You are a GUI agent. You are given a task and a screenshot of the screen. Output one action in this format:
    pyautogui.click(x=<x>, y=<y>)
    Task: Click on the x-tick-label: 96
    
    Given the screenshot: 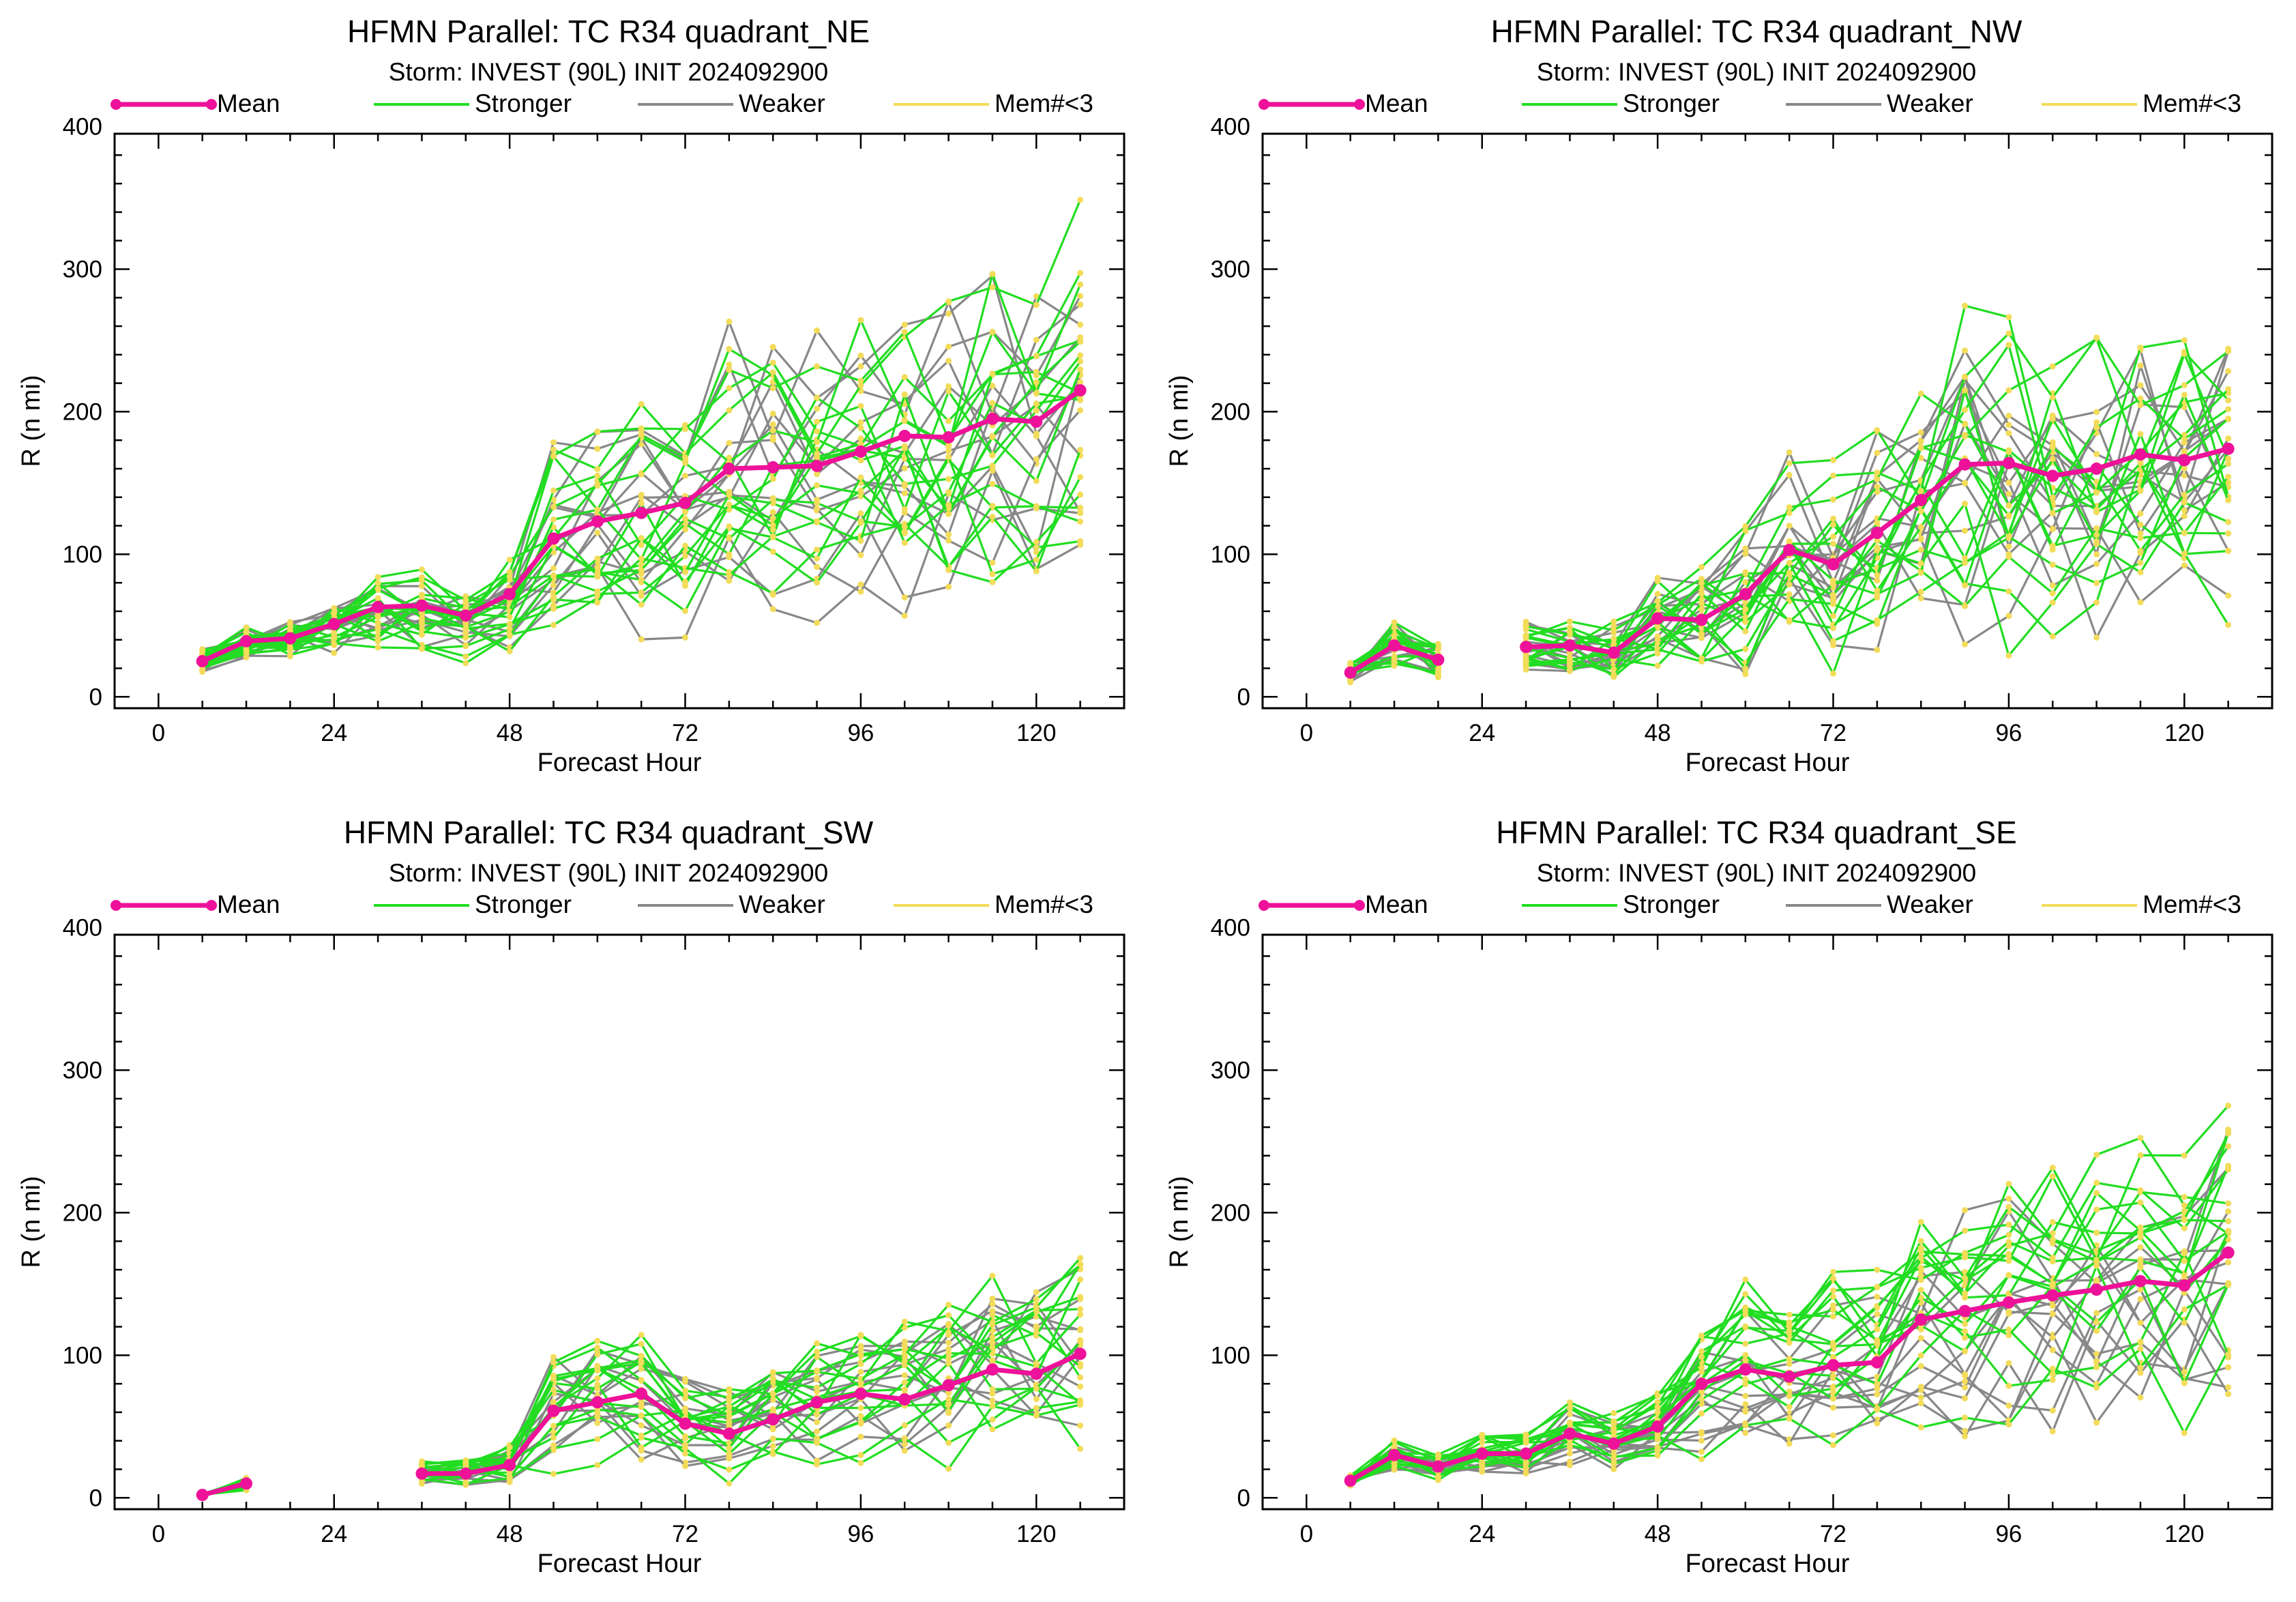 What is the action you would take?
    pyautogui.click(x=860, y=733)
    